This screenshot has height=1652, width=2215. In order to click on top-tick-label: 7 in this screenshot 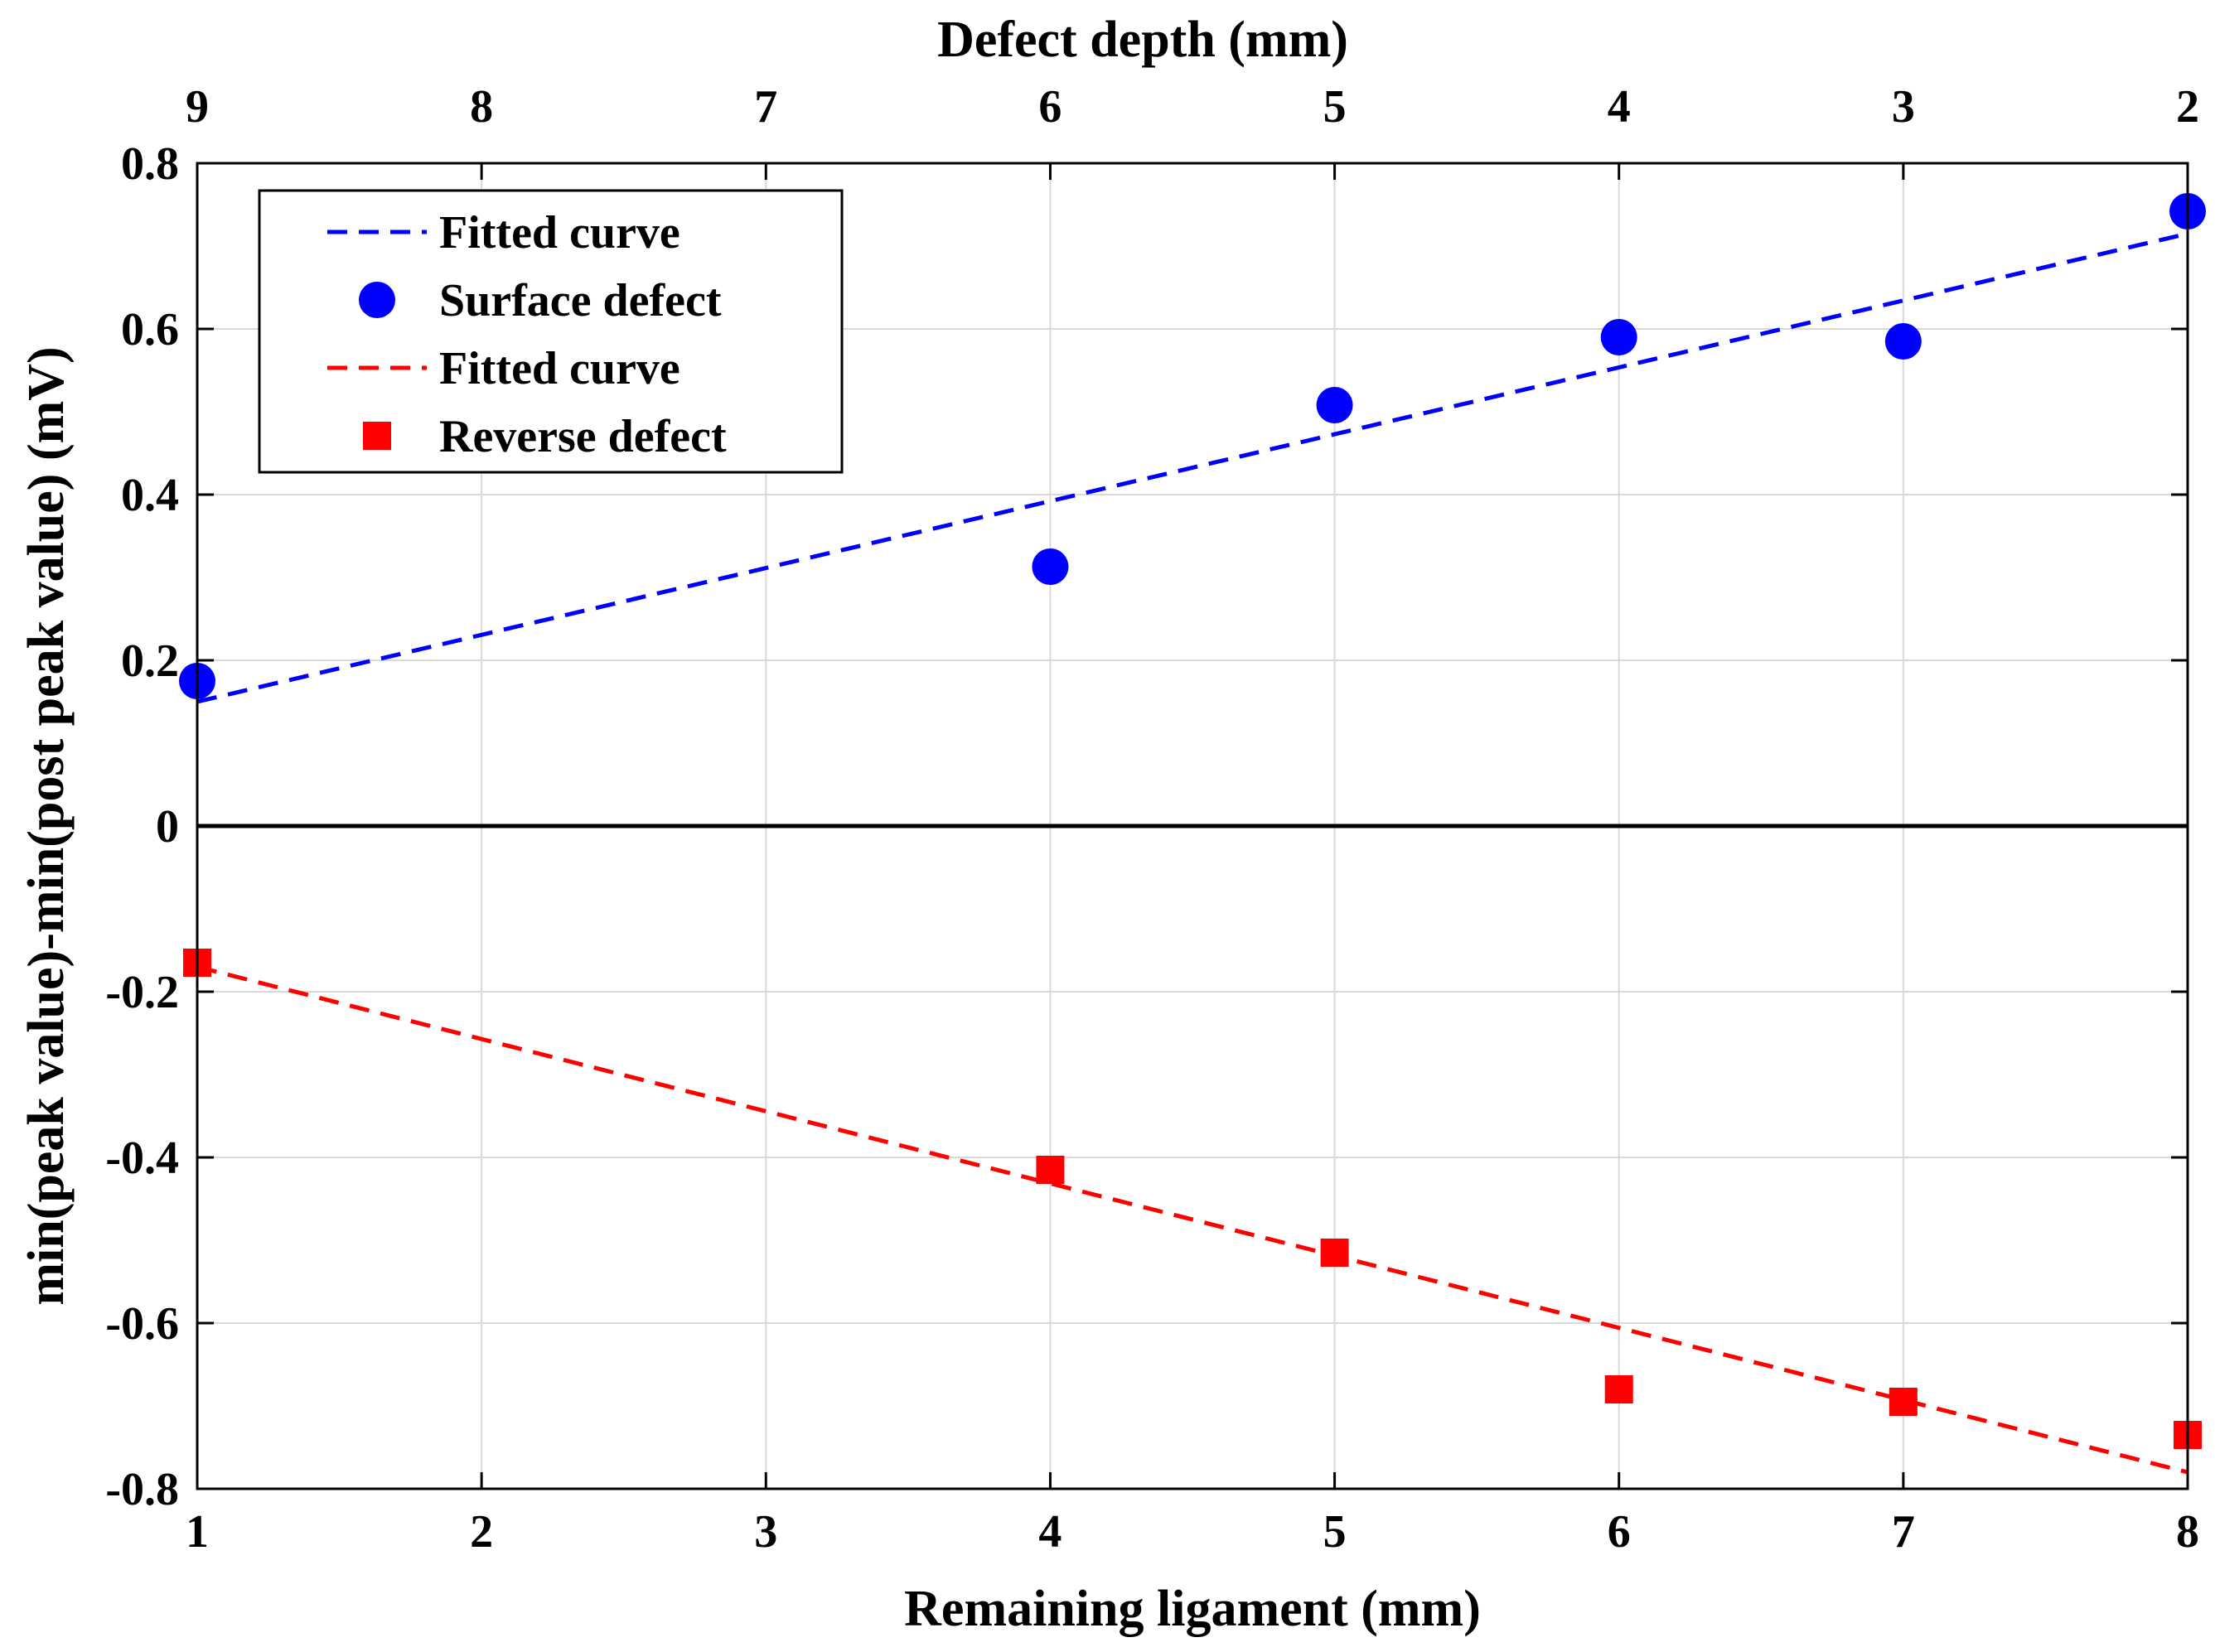, I will do `click(765, 107)`.